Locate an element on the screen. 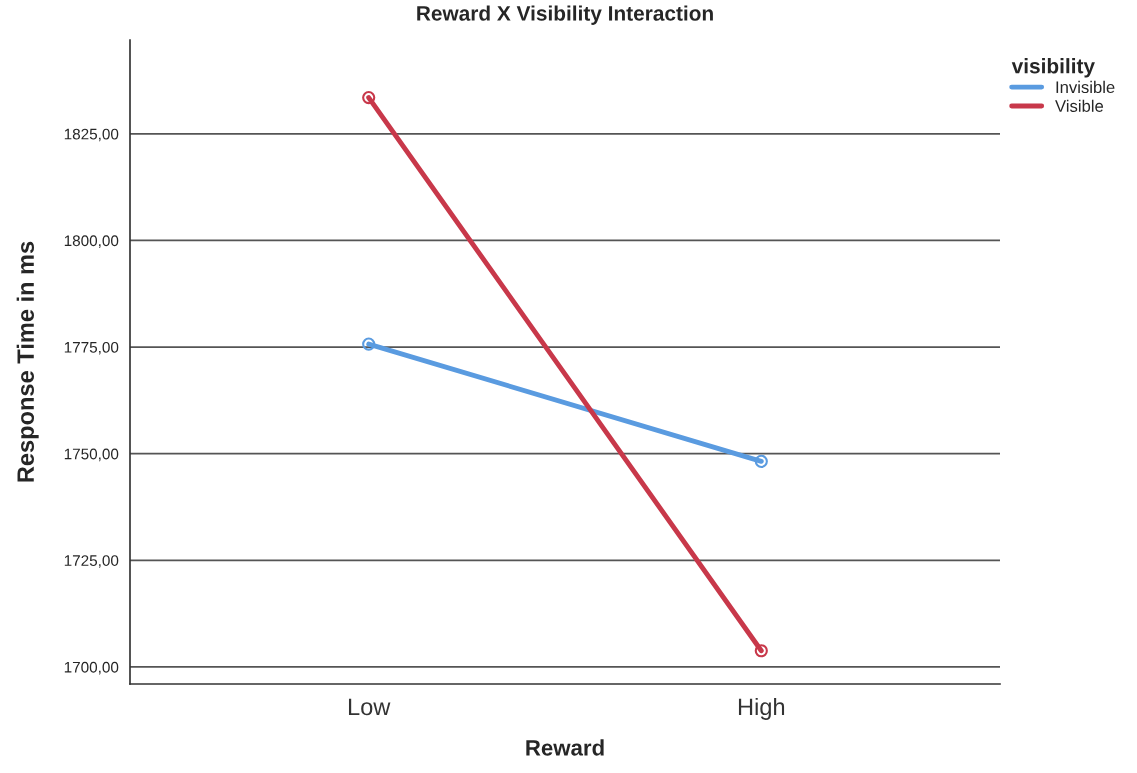 This screenshot has height=773, width=1137. y-tick-label: 1800,00 is located at coordinates (91, 241).